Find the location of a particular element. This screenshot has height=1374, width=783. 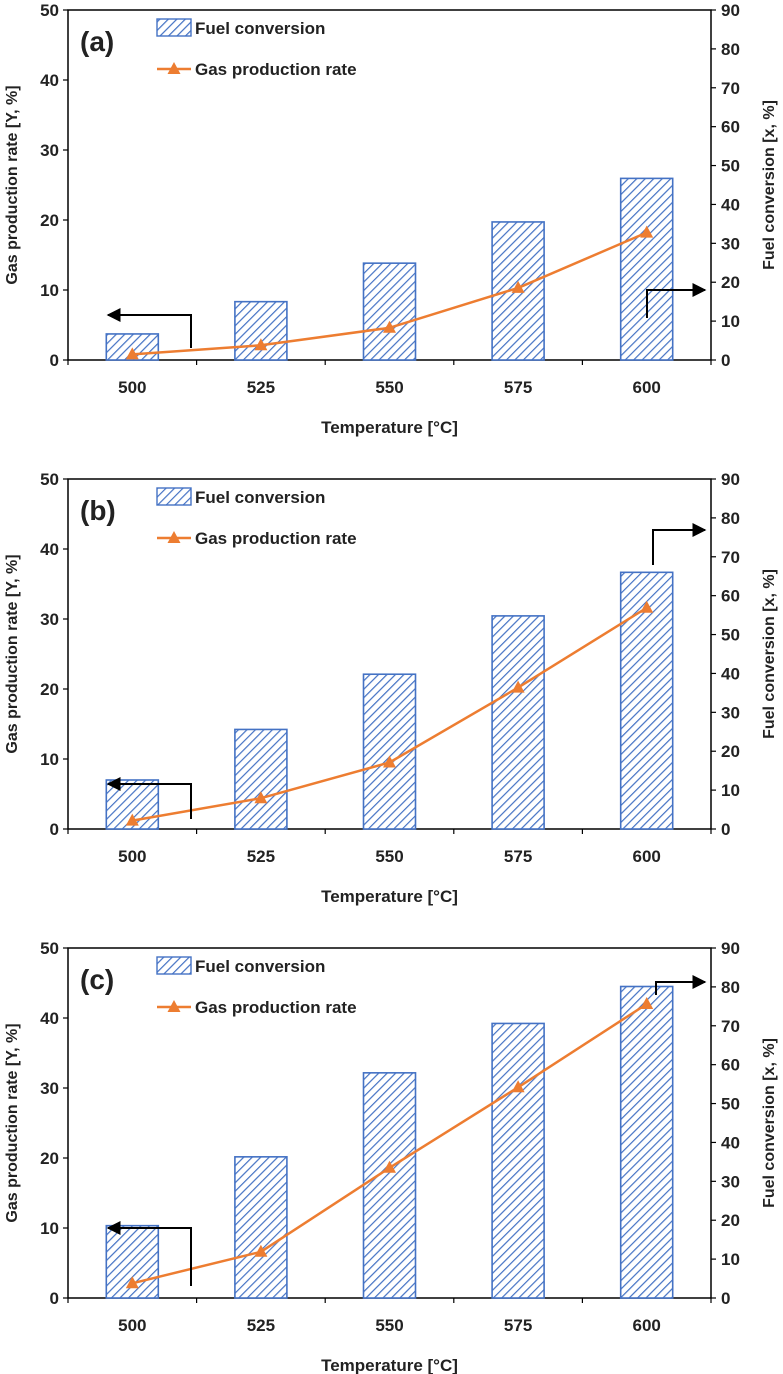

right-axis-tick-label: 80 is located at coordinates (730, 987).